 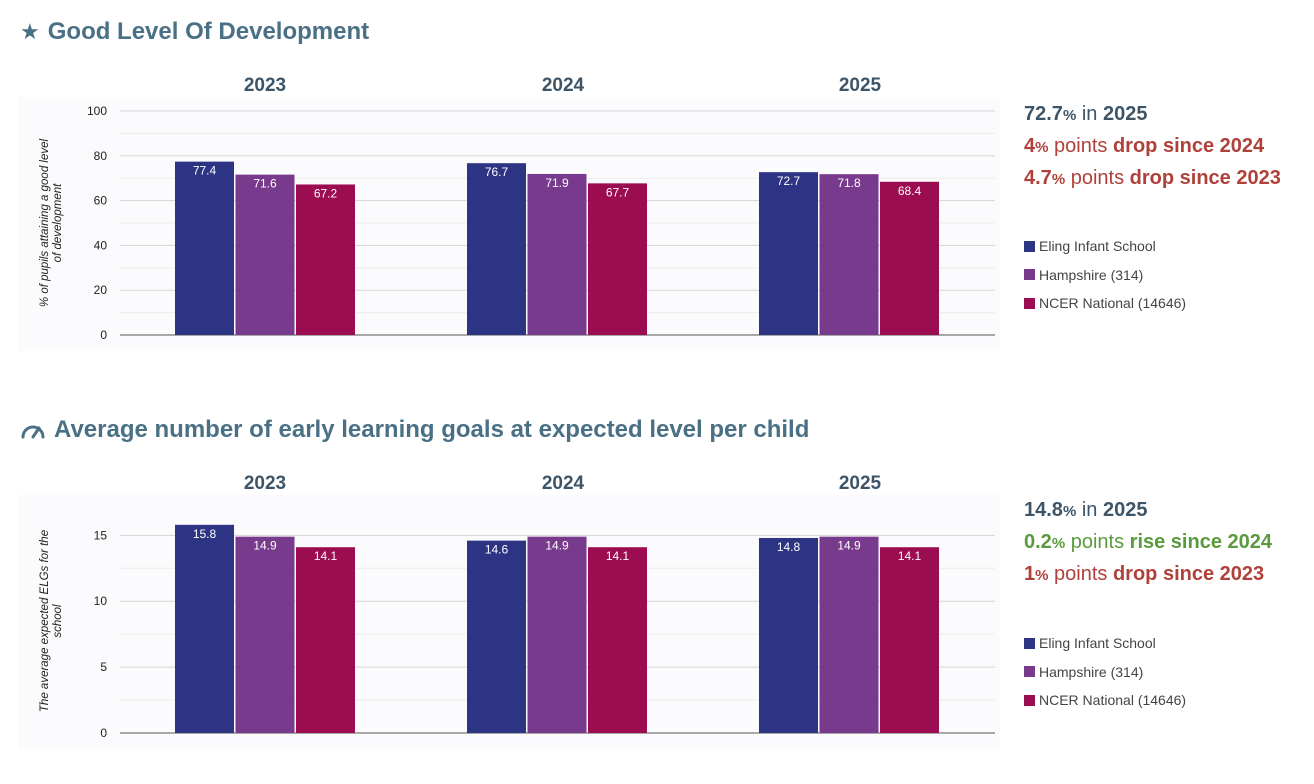 What do you see at coordinates (1152, 178) in the screenshot?
I see `summary-change-2023: 4.7% points drop since 2023` at bounding box center [1152, 178].